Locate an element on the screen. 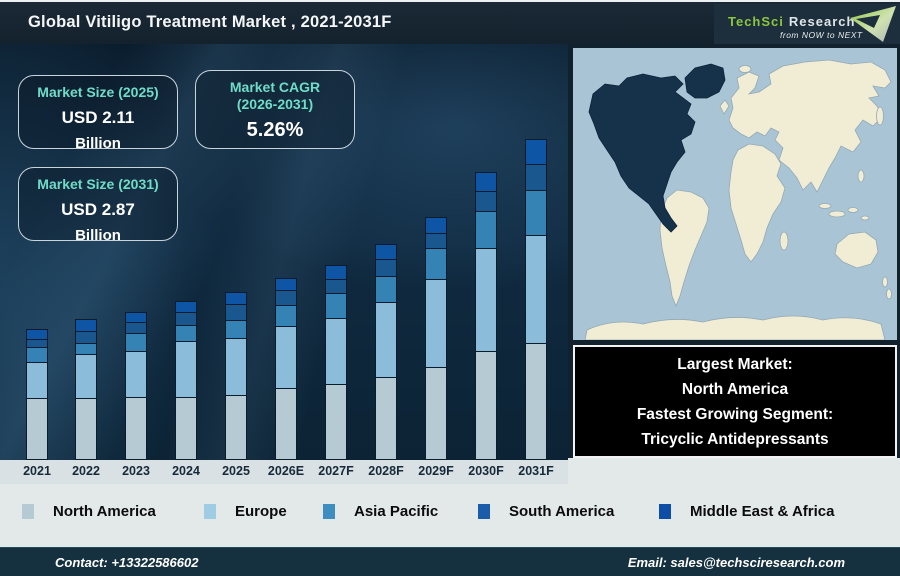  bar-2024 is located at coordinates (186, 380).